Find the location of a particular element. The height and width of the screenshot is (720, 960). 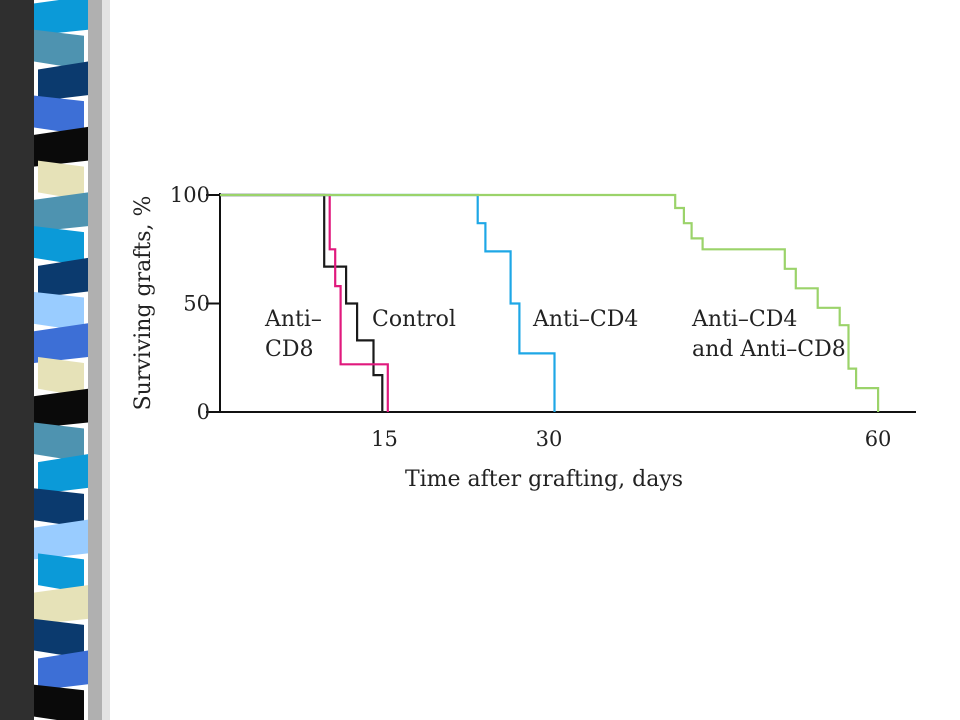

strip-fade is located at coordinates (106, 360).